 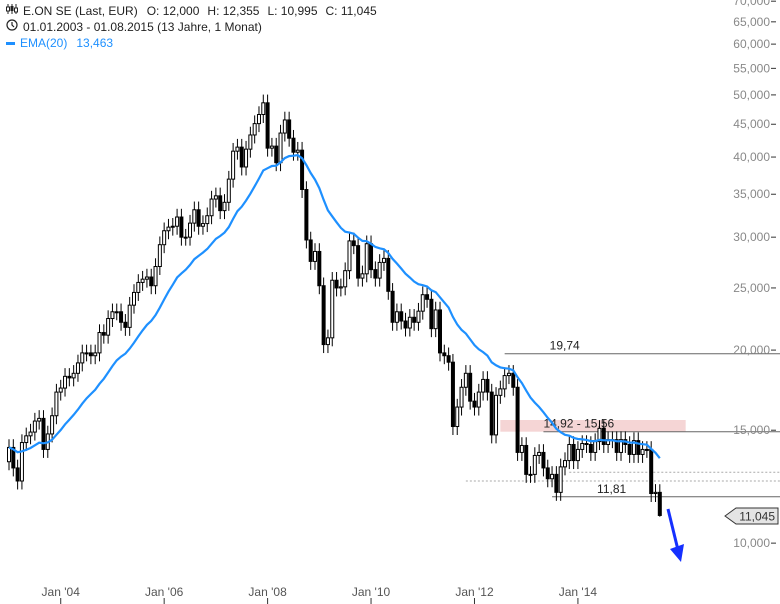 What do you see at coordinates (267, 592) in the screenshot?
I see `x-tick-label: Jan '08` at bounding box center [267, 592].